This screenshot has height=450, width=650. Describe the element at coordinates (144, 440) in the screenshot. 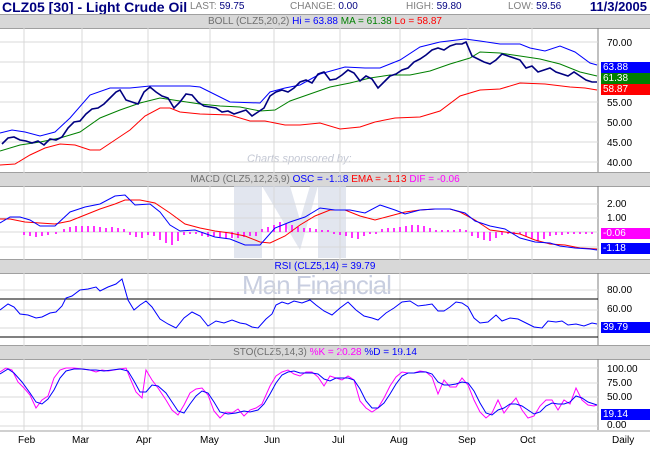

I see `month-label: Apr` at that location.